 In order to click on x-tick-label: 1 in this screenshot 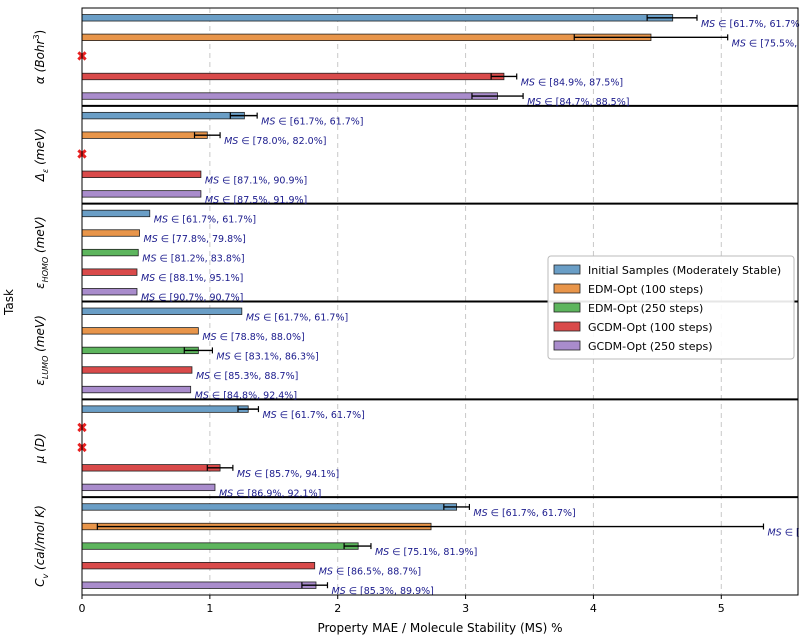, I will do `click(209, 608)`.